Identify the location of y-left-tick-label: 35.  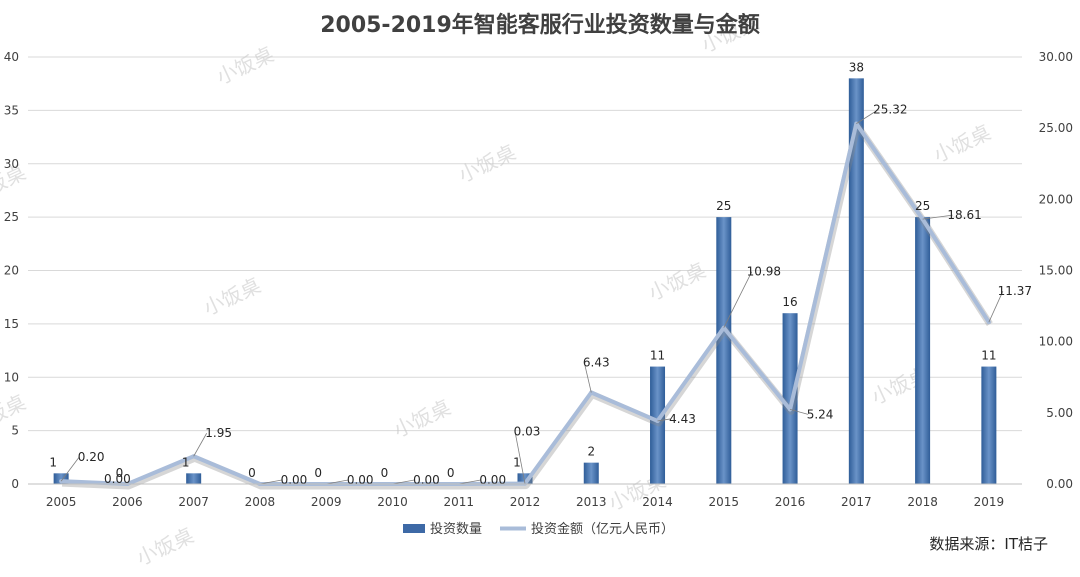
(11, 110).